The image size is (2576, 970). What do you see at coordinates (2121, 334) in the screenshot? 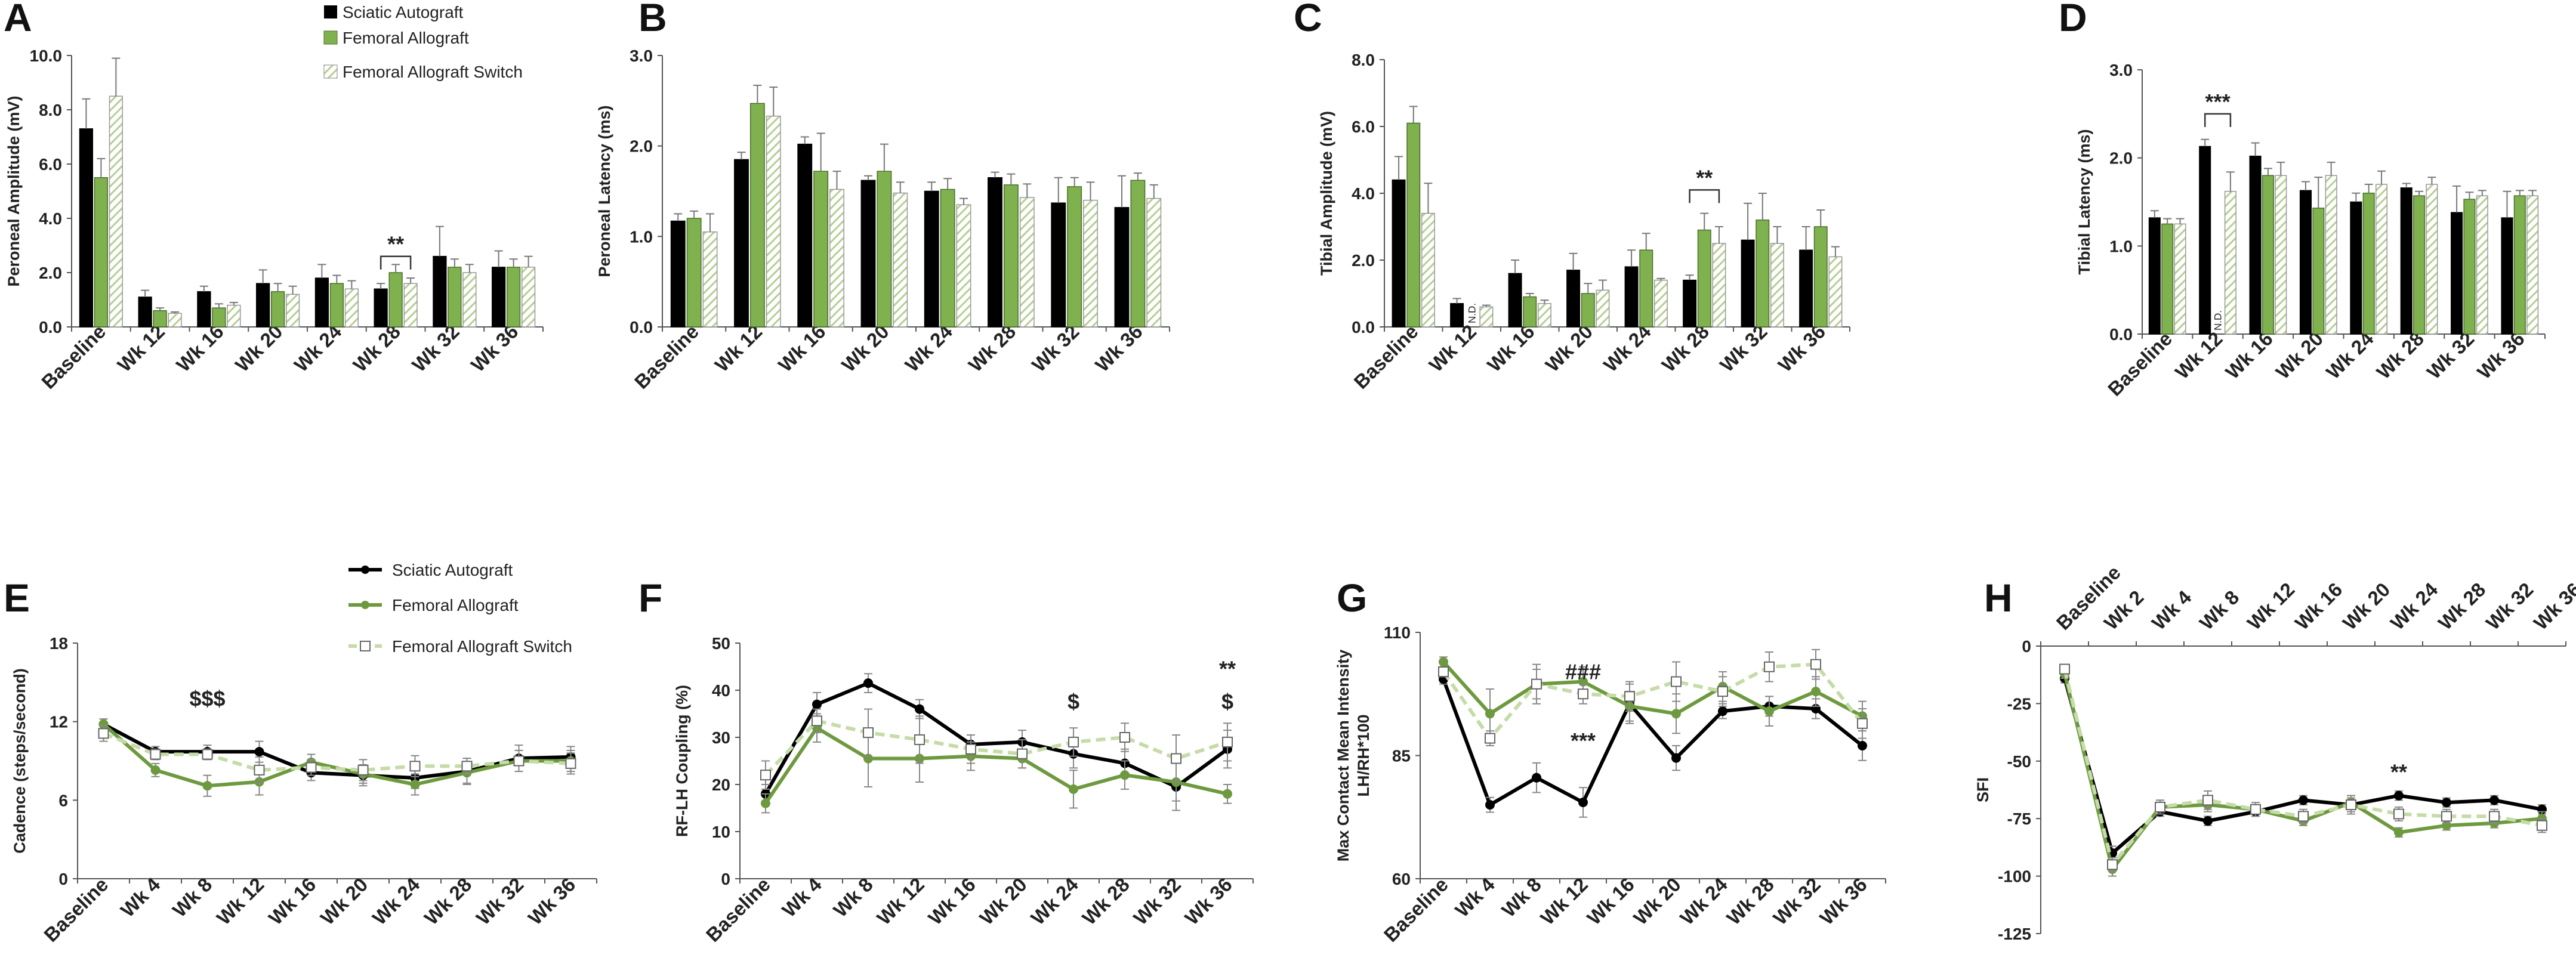
I see `y-tick-label: 0.0` at bounding box center [2121, 334].